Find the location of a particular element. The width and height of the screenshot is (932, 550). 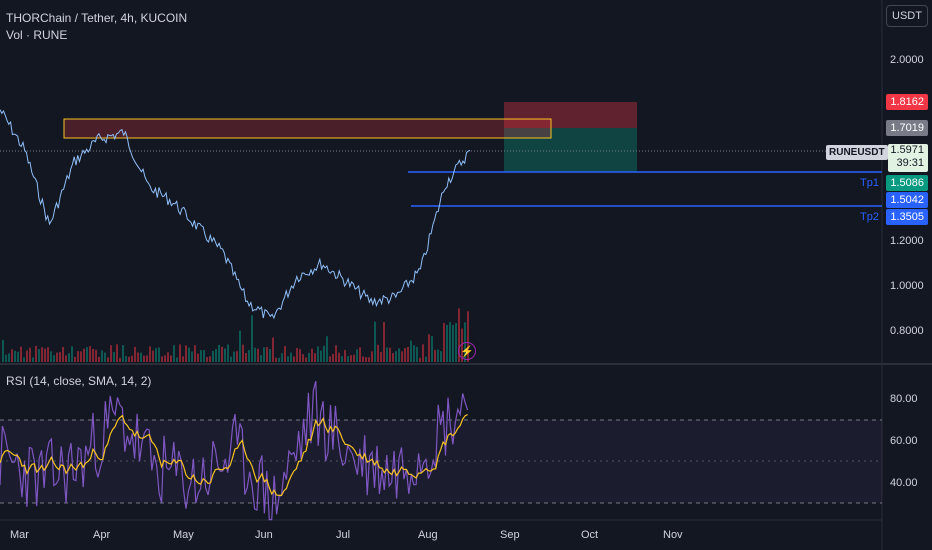

bar-countdown: 39:31 is located at coordinates (910, 163).